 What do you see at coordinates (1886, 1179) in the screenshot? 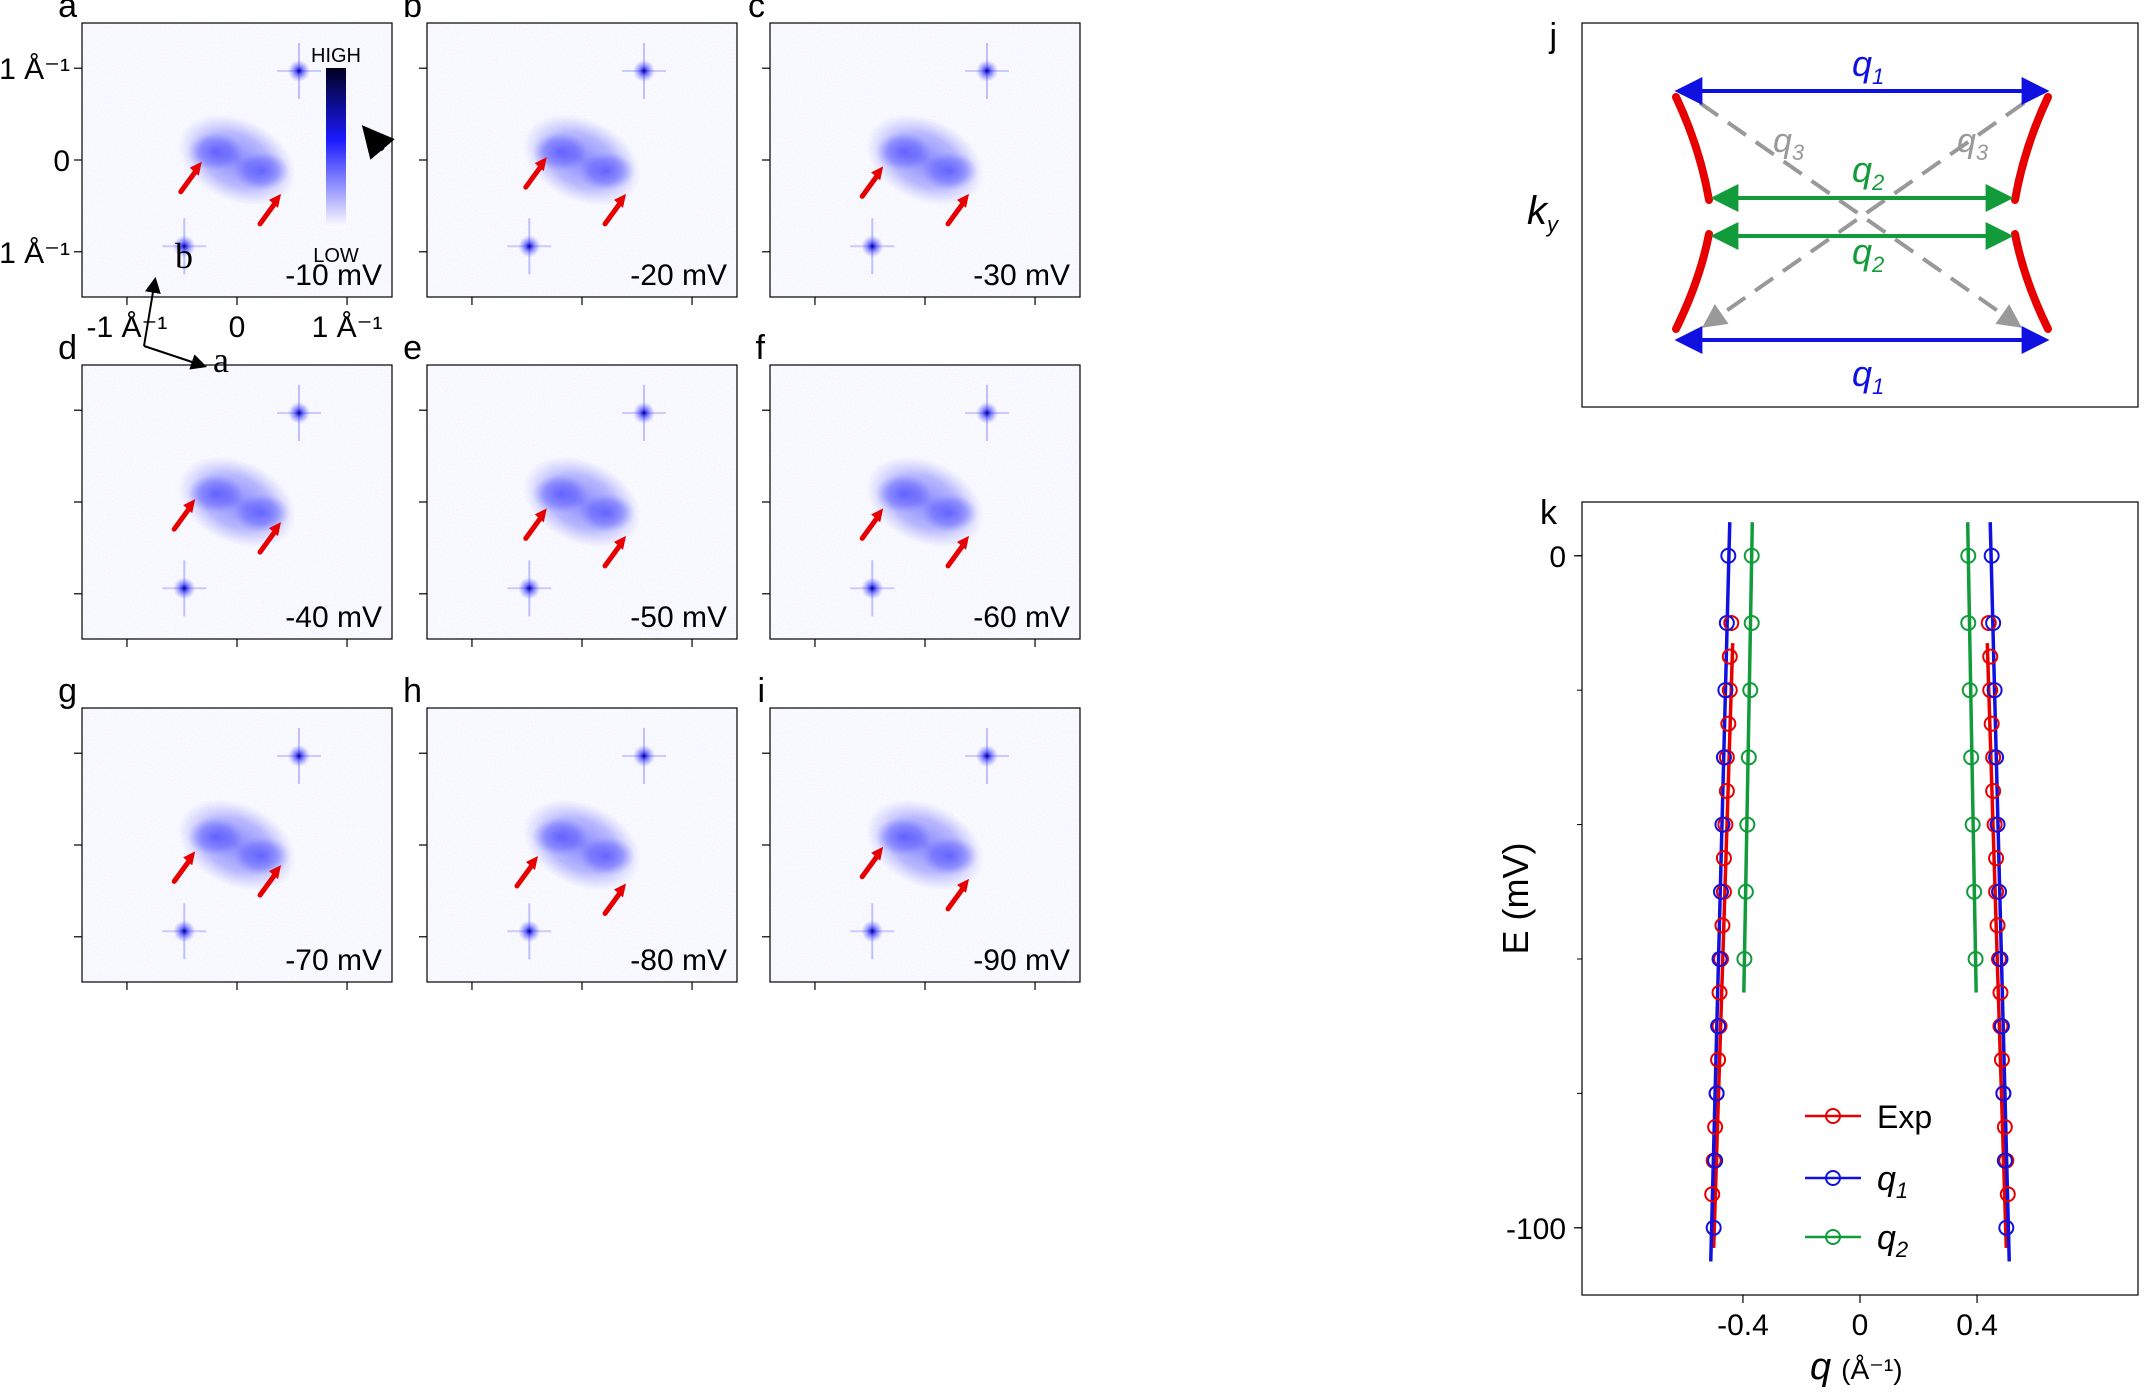
I see `legend-label-main: q` at bounding box center [1886, 1179].